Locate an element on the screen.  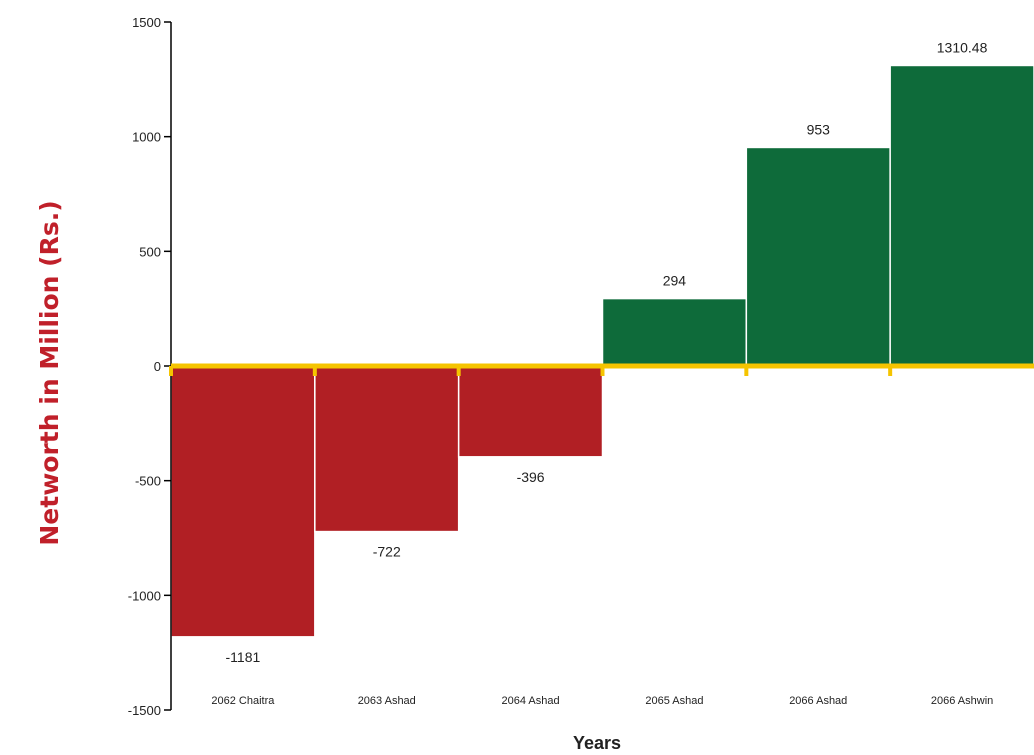
y-tick-label-3: 0 is located at coordinates (157, 366).